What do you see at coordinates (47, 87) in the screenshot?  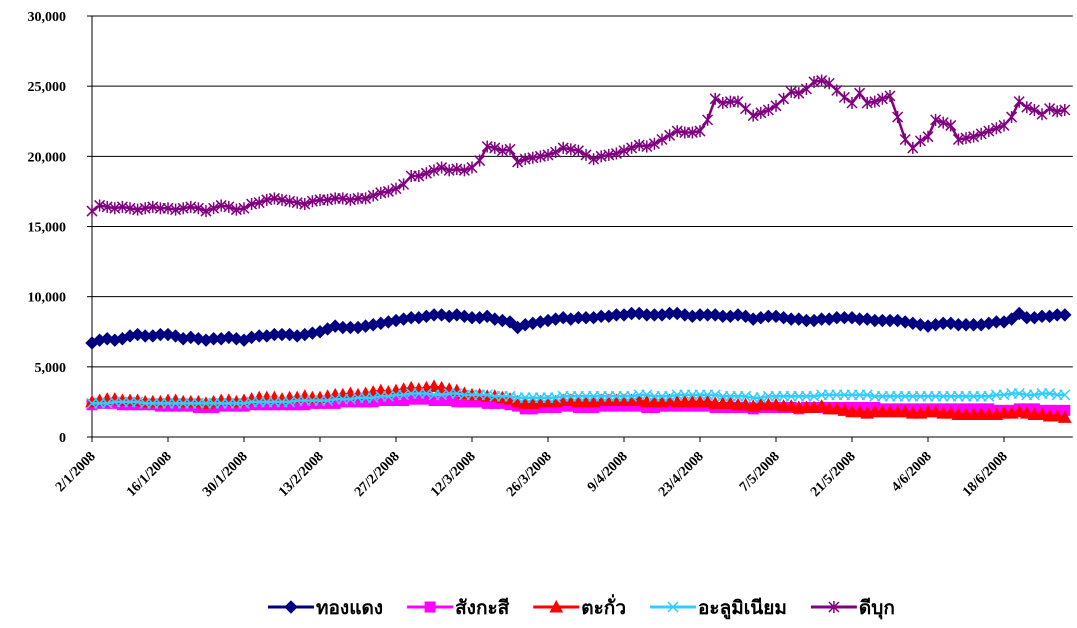 I see `y-tick-label: 25,000` at bounding box center [47, 87].